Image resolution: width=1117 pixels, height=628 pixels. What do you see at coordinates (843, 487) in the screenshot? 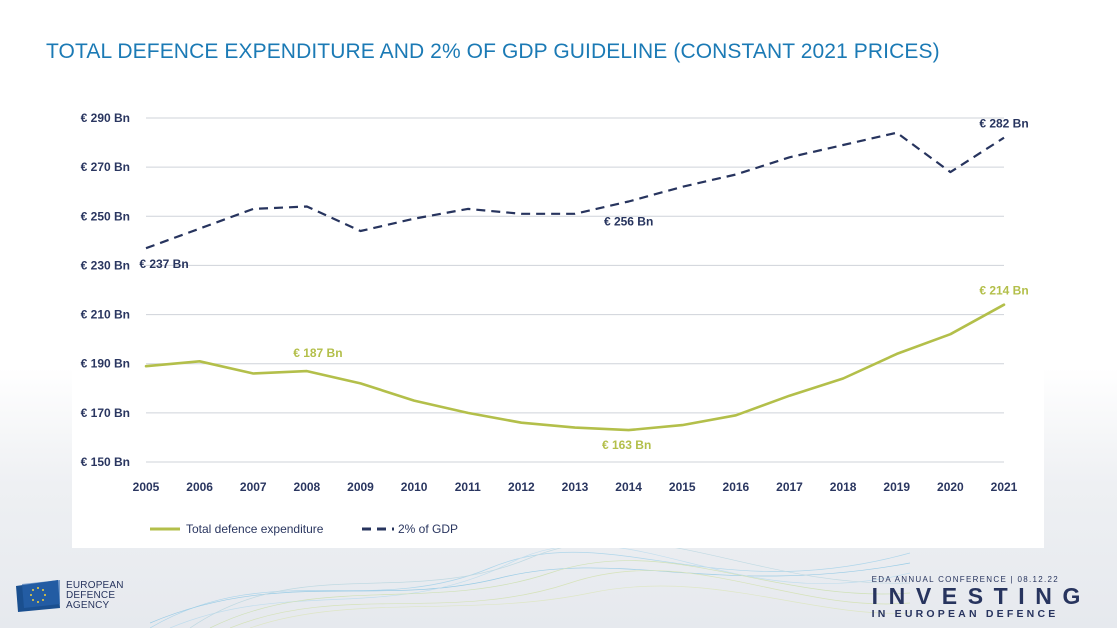
I see `x-tick-label: 2018` at bounding box center [843, 487].